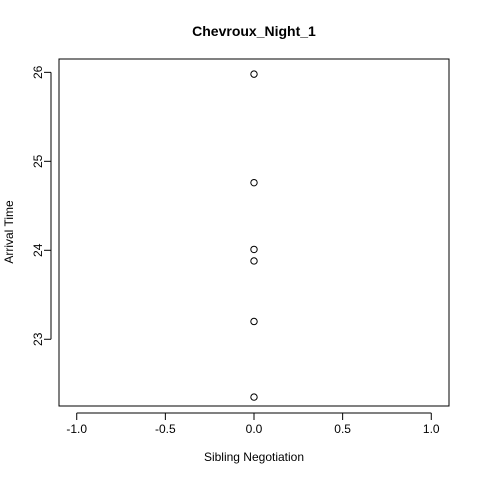  Describe the element at coordinates (9, 232) in the screenshot. I see `y-axis-label: Arrival Time` at that location.